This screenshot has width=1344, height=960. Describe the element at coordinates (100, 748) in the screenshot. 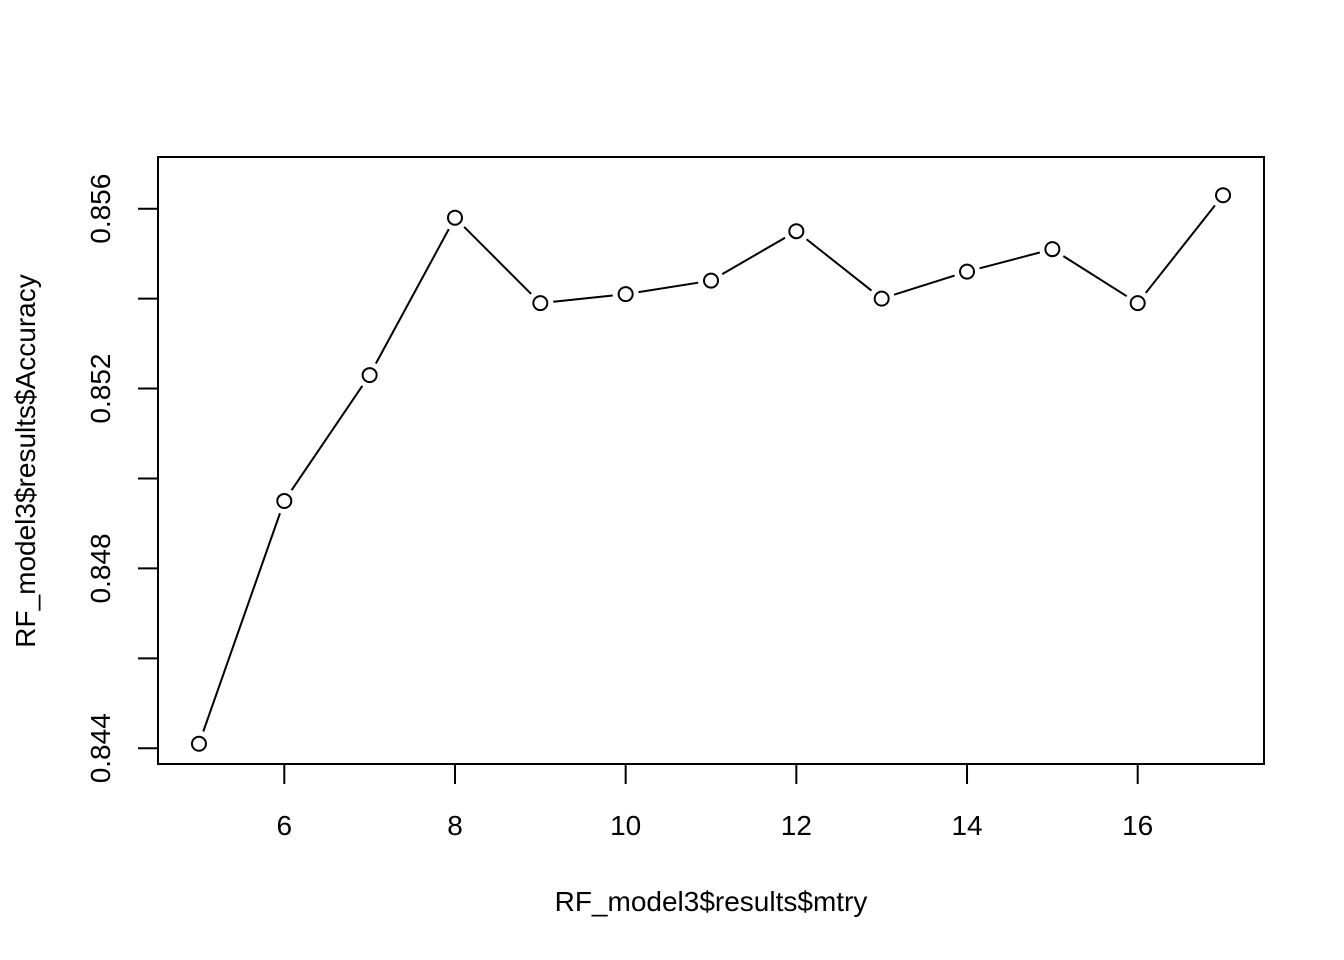

I see `y-tick-label: 0.844` at that location.